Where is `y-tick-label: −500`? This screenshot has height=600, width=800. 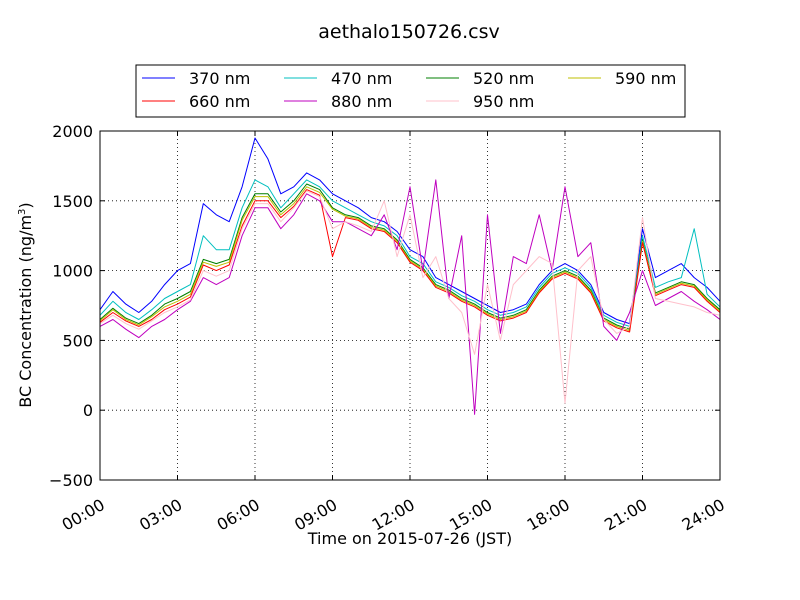 y-tick-label: −500 is located at coordinates (71, 480).